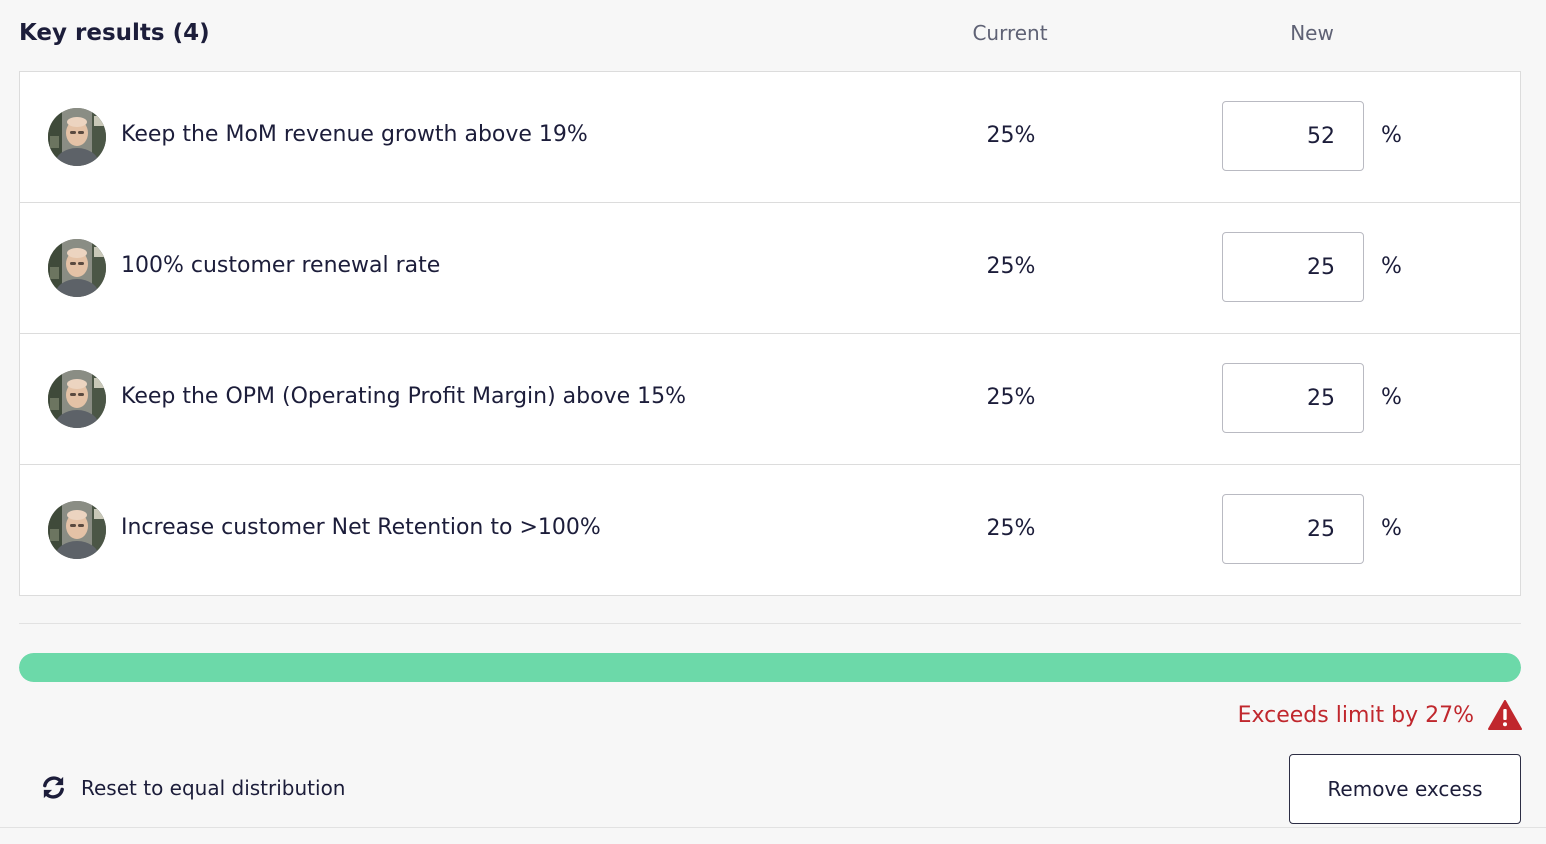 The width and height of the screenshot is (1546, 844). Describe the element at coordinates (773, 827) in the screenshot. I see `bottom-divider` at that location.